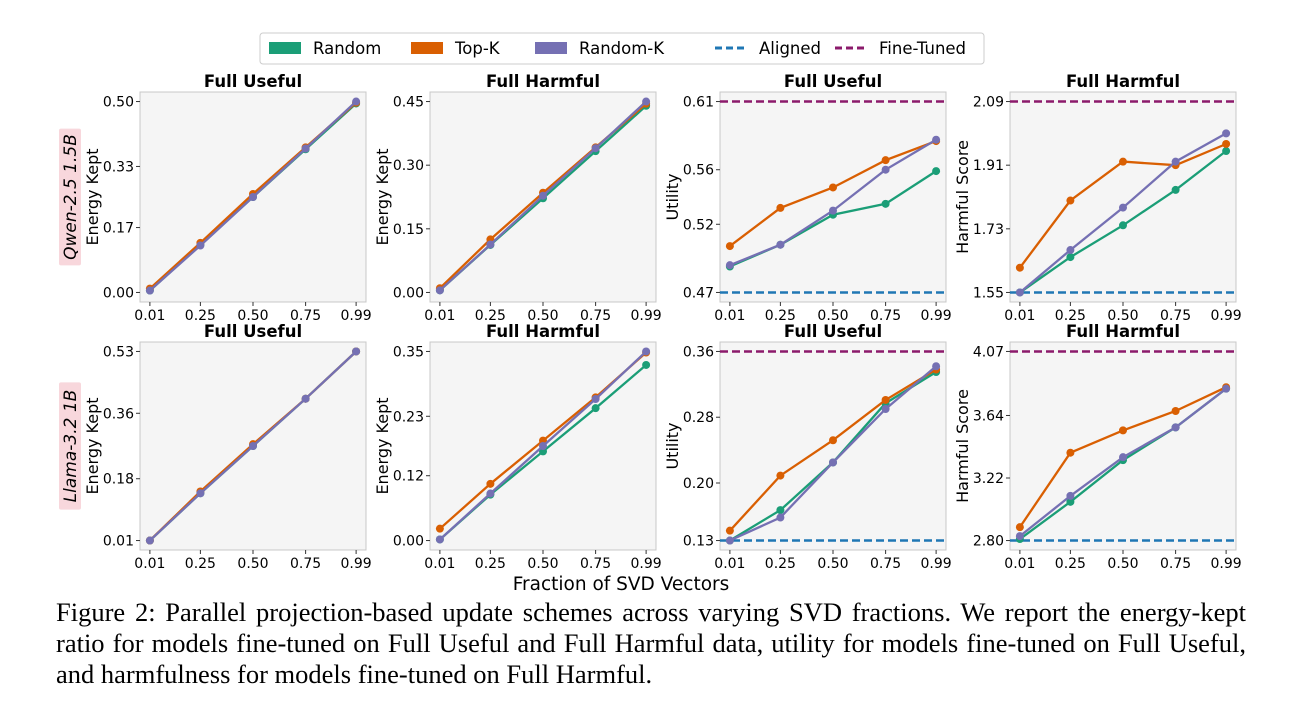 The width and height of the screenshot is (1298, 727). Describe the element at coordinates (988, 416) in the screenshot. I see `y-tick-label: 3.64` at that location.